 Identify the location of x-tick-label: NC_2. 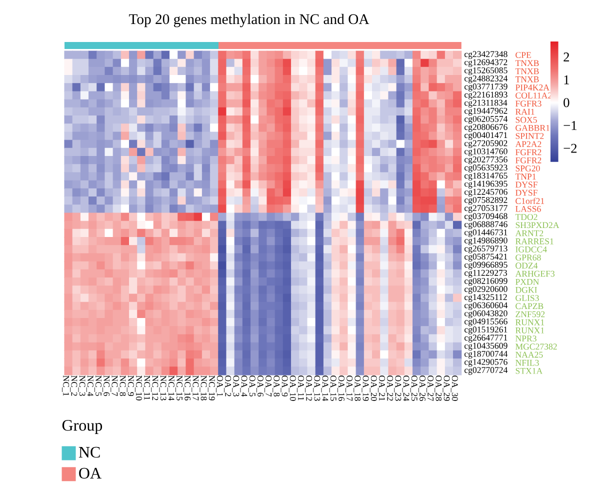
(74, 386).